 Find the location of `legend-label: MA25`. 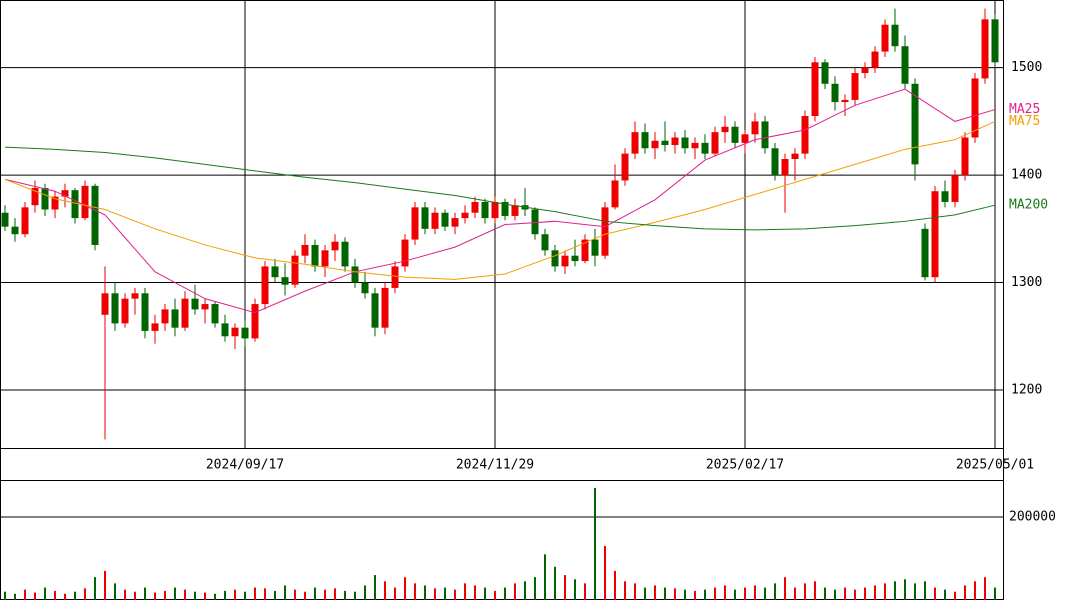

legend-label: MA25 is located at coordinates (1024, 109).